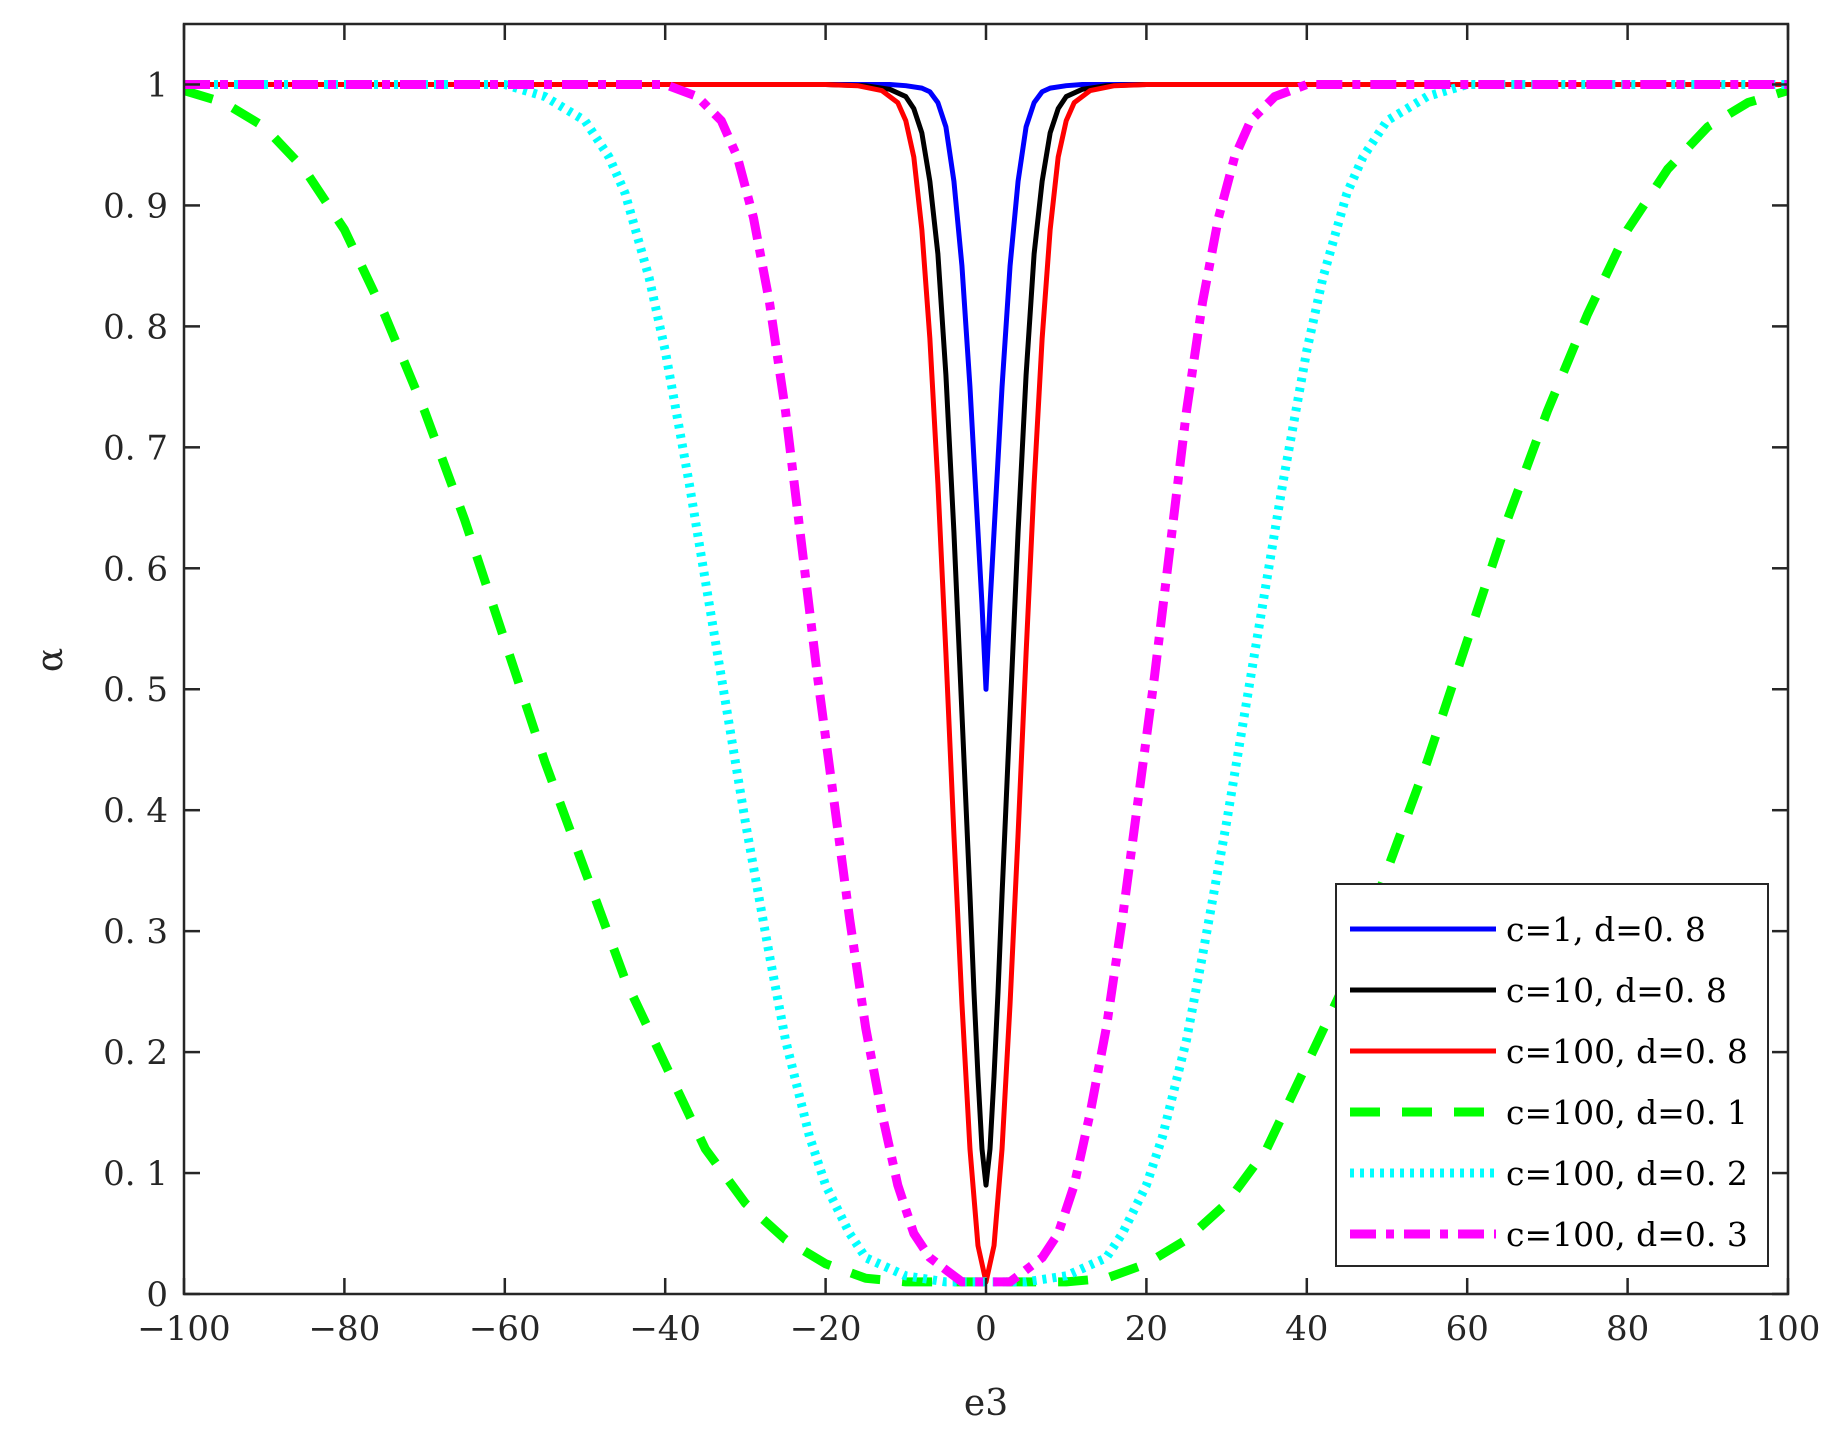 The width and height of the screenshot is (1834, 1446). I want to click on x-tick-label: −100, so click(183, 1329).